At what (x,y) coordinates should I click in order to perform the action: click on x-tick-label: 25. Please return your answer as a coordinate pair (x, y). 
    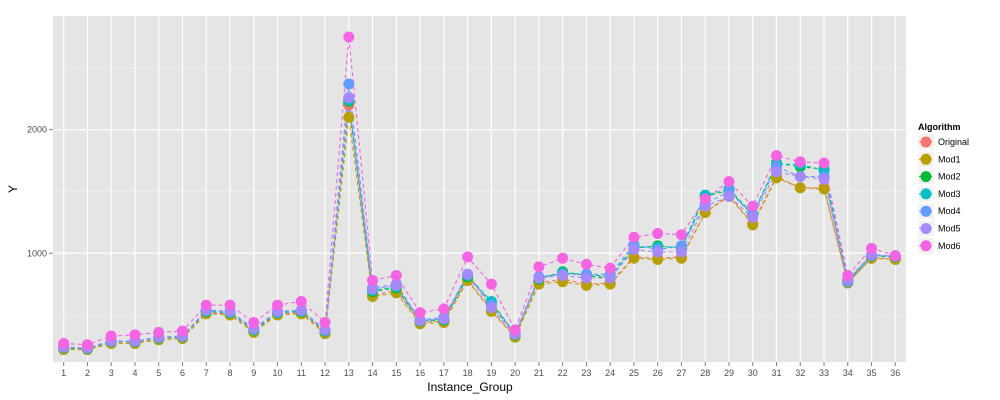
    Looking at the image, I should click on (634, 373).